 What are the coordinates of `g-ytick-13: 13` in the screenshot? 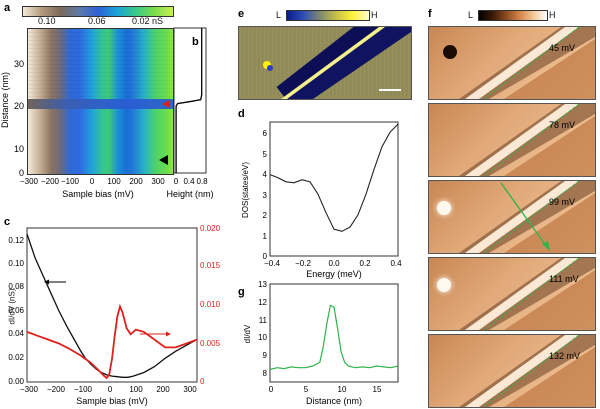 It's located at (262, 284).